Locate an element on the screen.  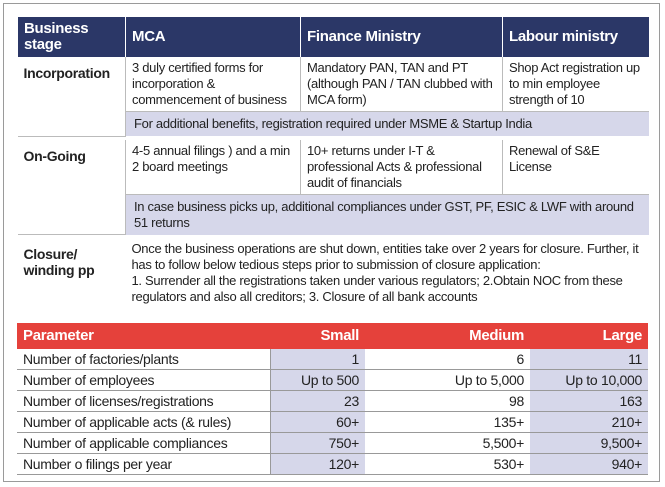
stage-label: Incorporation is located at coordinates (71, 97).